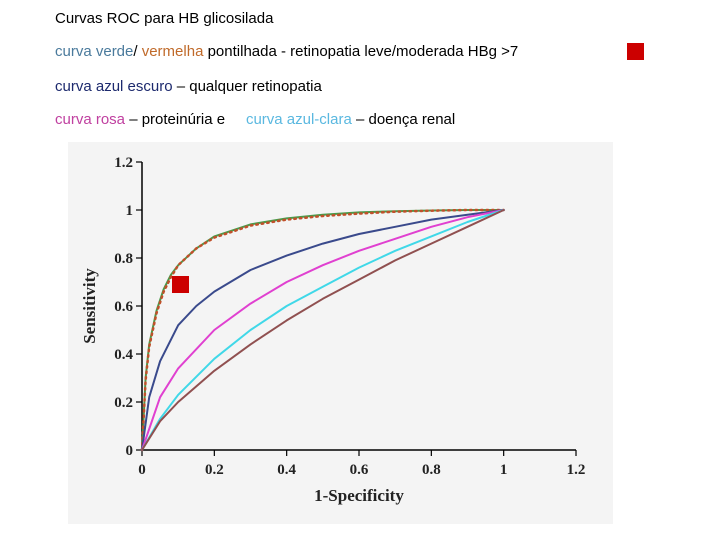 This screenshot has height=540, width=720. What do you see at coordinates (180, 284) in the screenshot?
I see `red-square-marker-chart` at bounding box center [180, 284].